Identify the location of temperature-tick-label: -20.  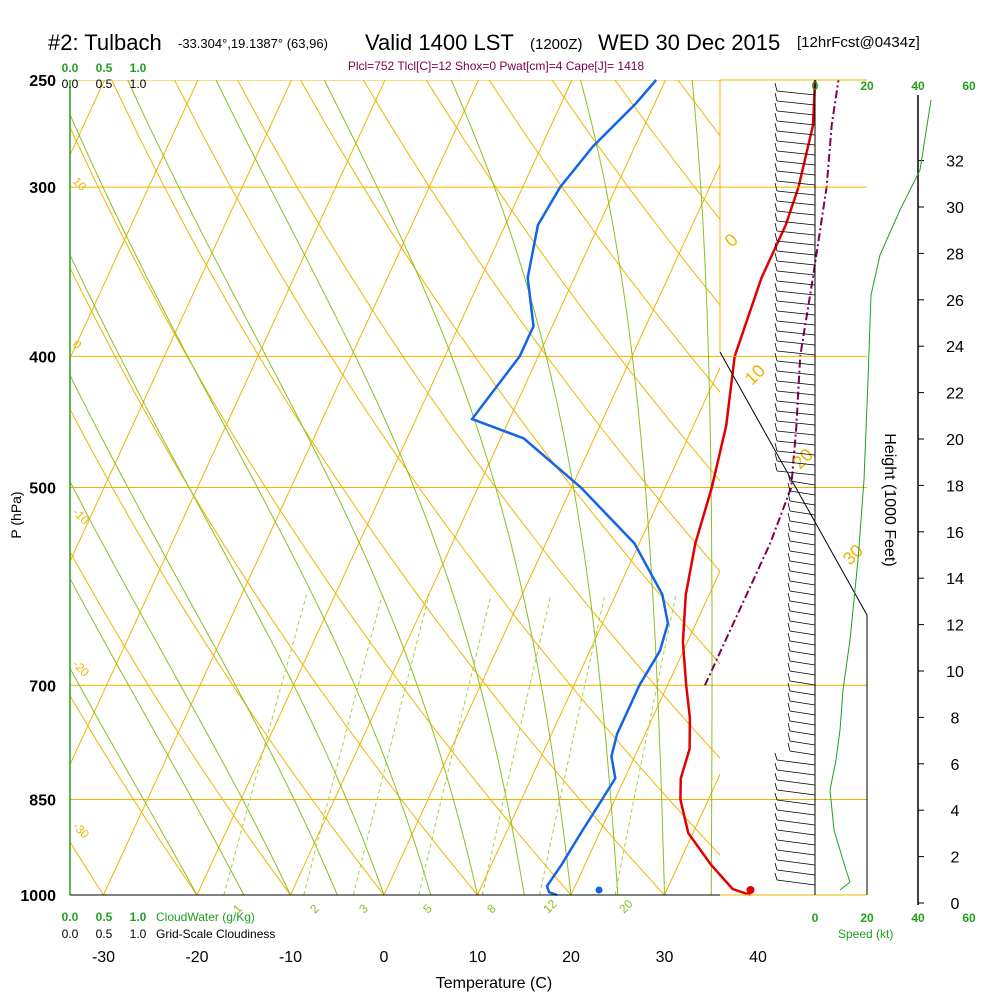
(196, 957).